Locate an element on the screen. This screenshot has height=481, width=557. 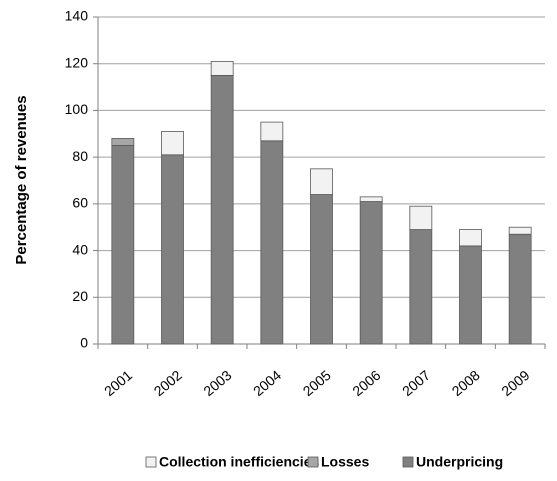
y-tick-label: 100 is located at coordinates (77, 109).